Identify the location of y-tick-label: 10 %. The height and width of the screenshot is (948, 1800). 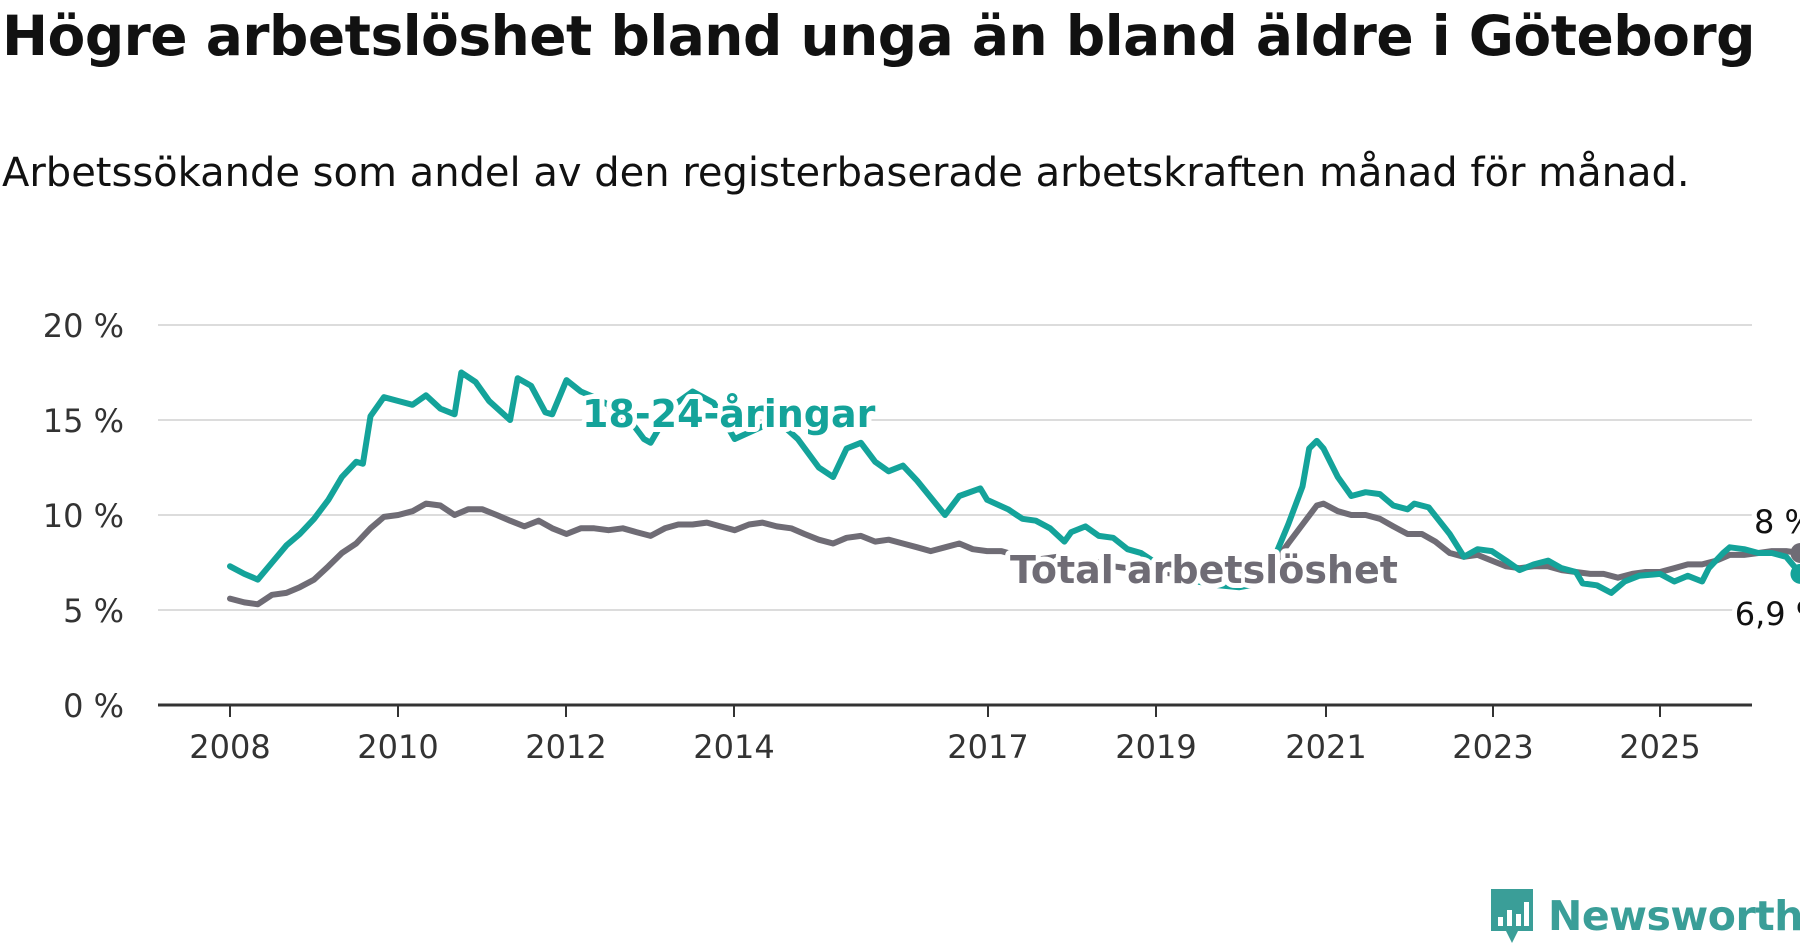
(83, 516).